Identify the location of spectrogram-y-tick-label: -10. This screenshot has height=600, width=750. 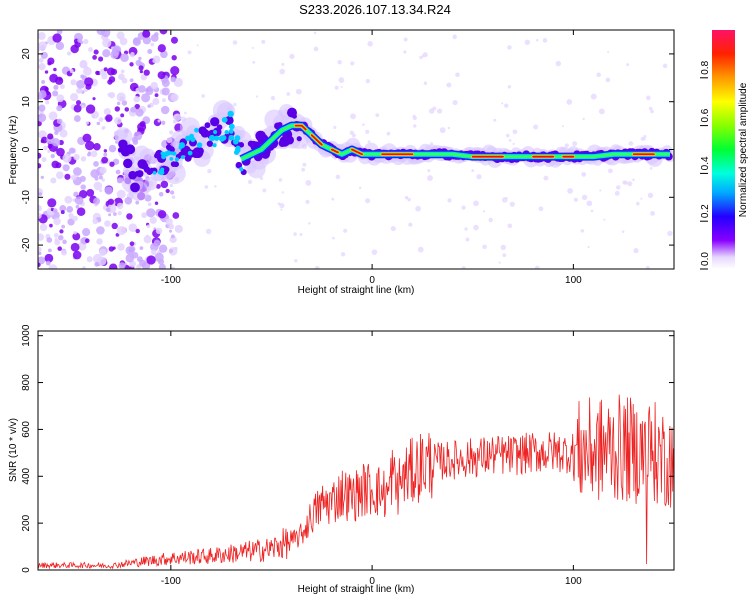
(26, 197).